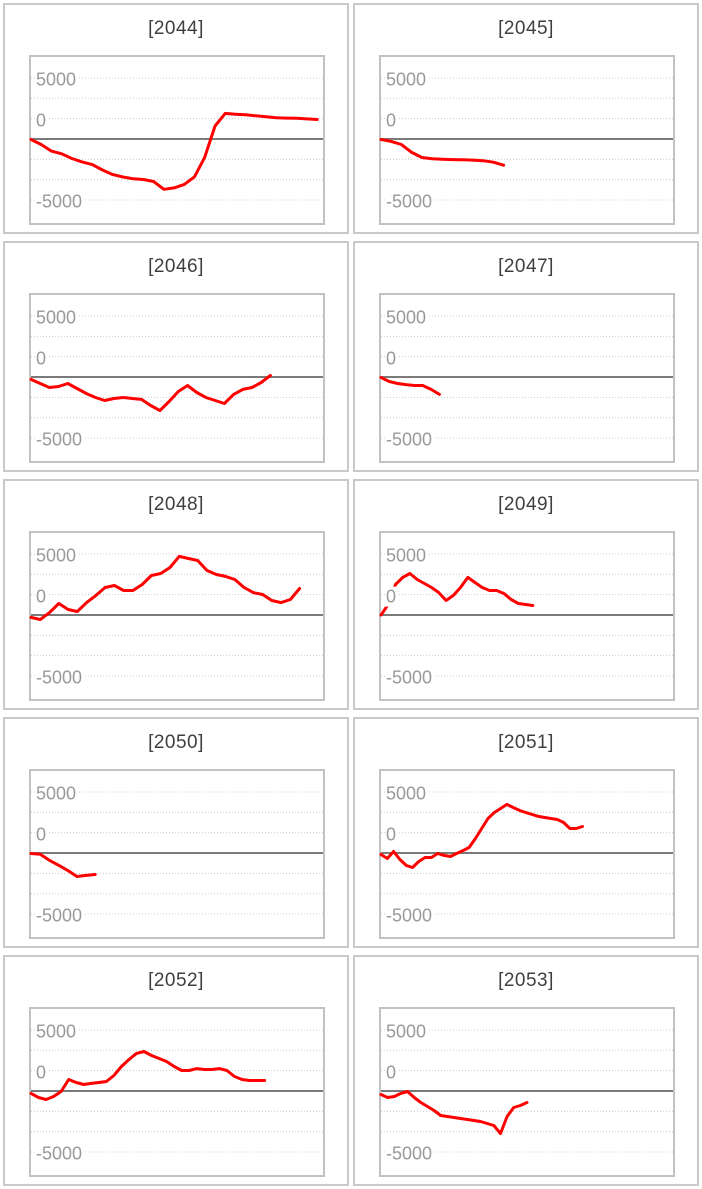 Image resolution: width=702 pixels, height=1189 pixels. What do you see at coordinates (526, 504) in the screenshot?
I see `chart-title: [2049]` at bounding box center [526, 504].